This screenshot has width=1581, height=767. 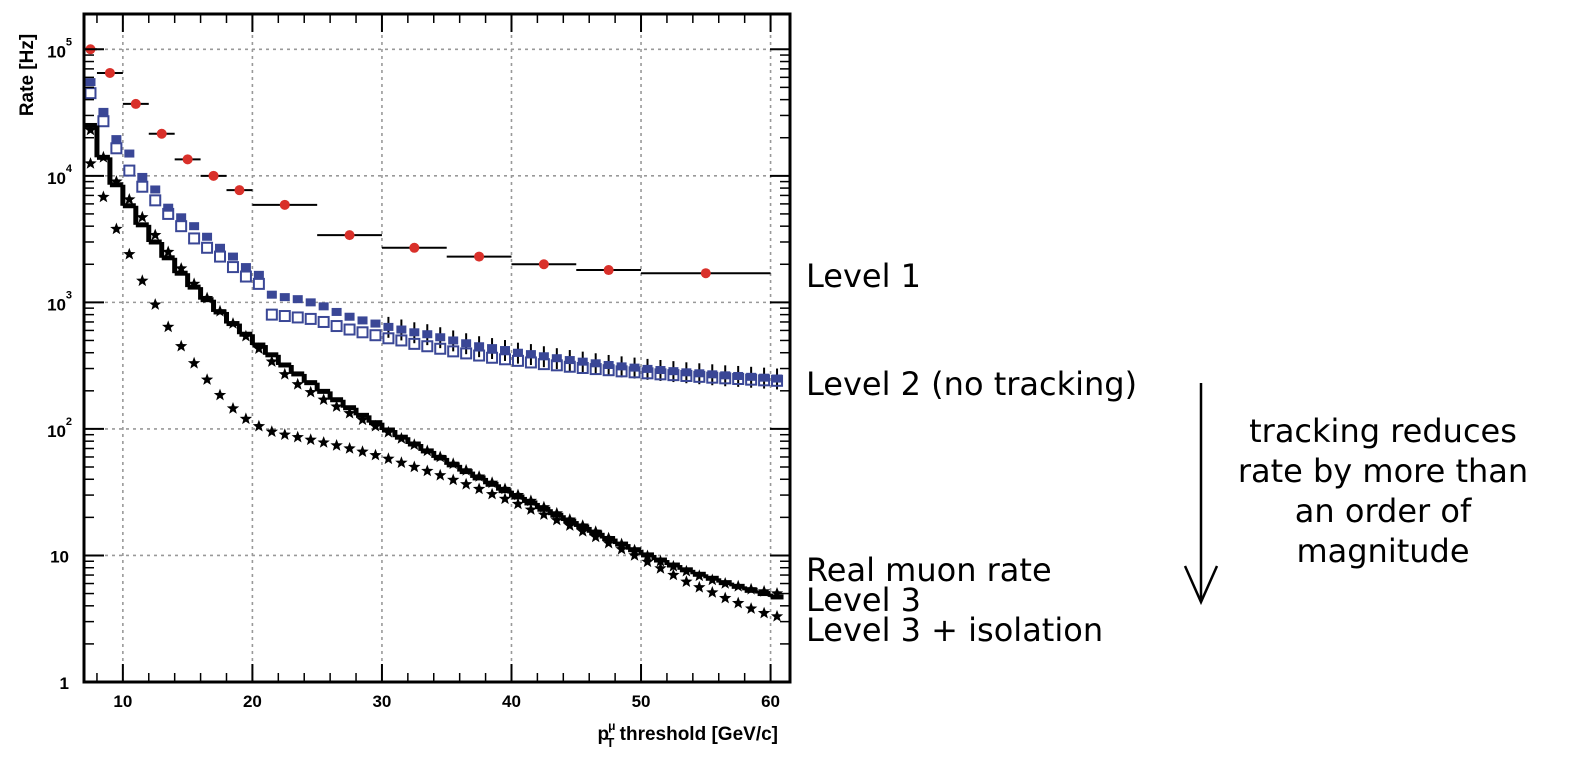 I want to click on level1-label: Level 1, so click(x=863, y=276).